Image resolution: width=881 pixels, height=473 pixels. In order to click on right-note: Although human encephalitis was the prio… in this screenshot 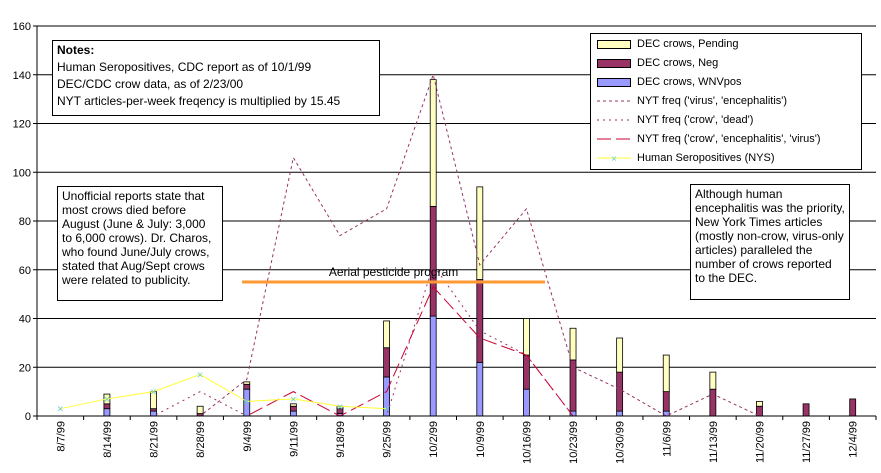, I will do `click(770, 242)`.